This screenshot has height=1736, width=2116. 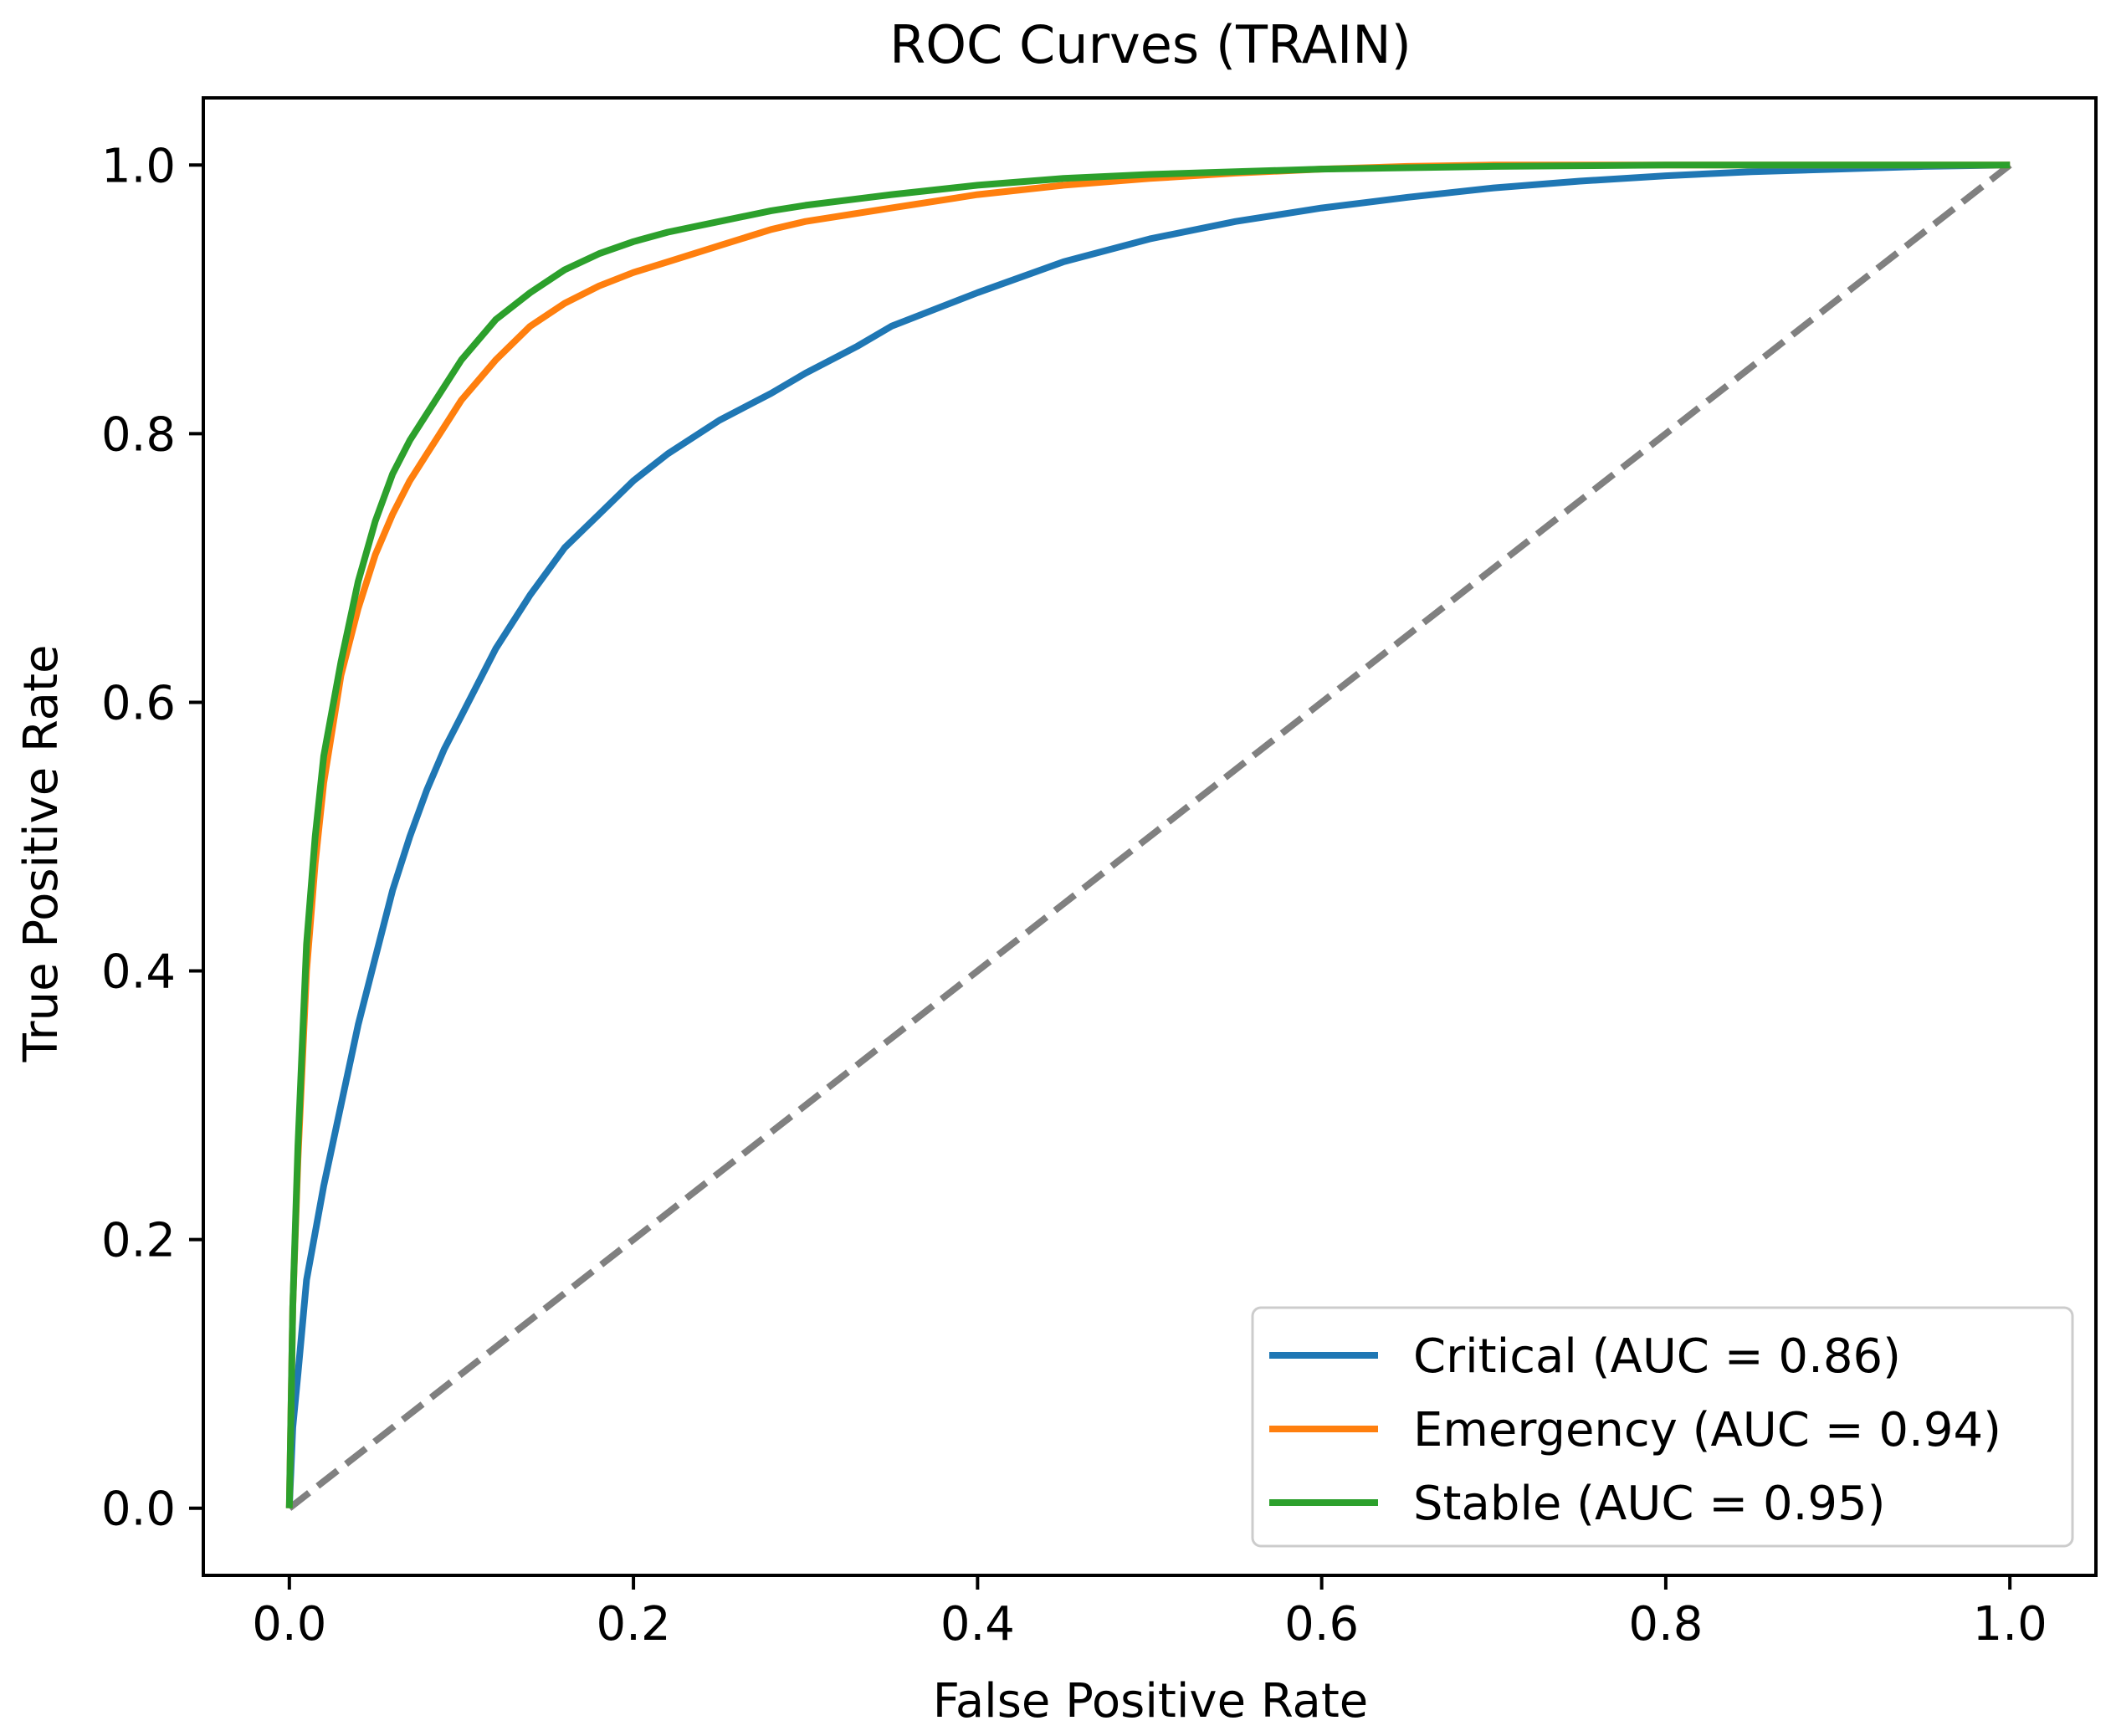 What do you see at coordinates (138, 973) in the screenshot?
I see `y-tick-label: 0.4` at bounding box center [138, 973].